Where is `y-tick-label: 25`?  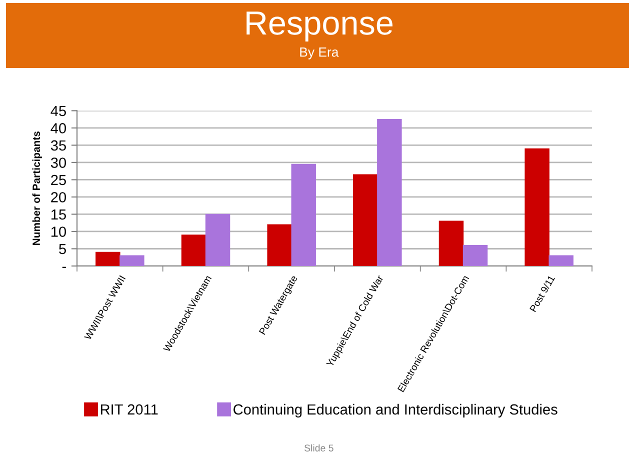
y-tick-label: 25 is located at coordinates (58, 180).